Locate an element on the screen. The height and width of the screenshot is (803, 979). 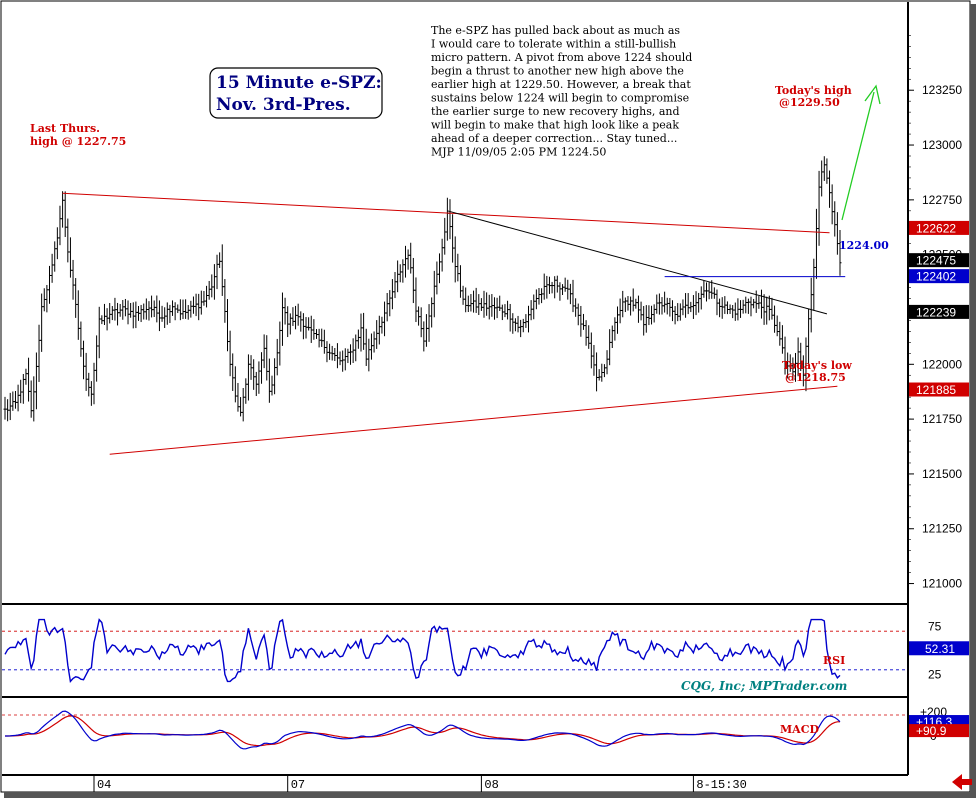
frame-shadow-right is located at coordinates (973, 399).